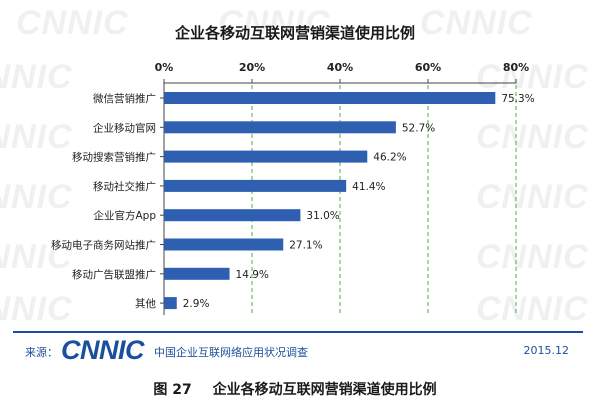 The width and height of the screenshot is (590, 407). I want to click on figure-number: 图 27, so click(172, 390).